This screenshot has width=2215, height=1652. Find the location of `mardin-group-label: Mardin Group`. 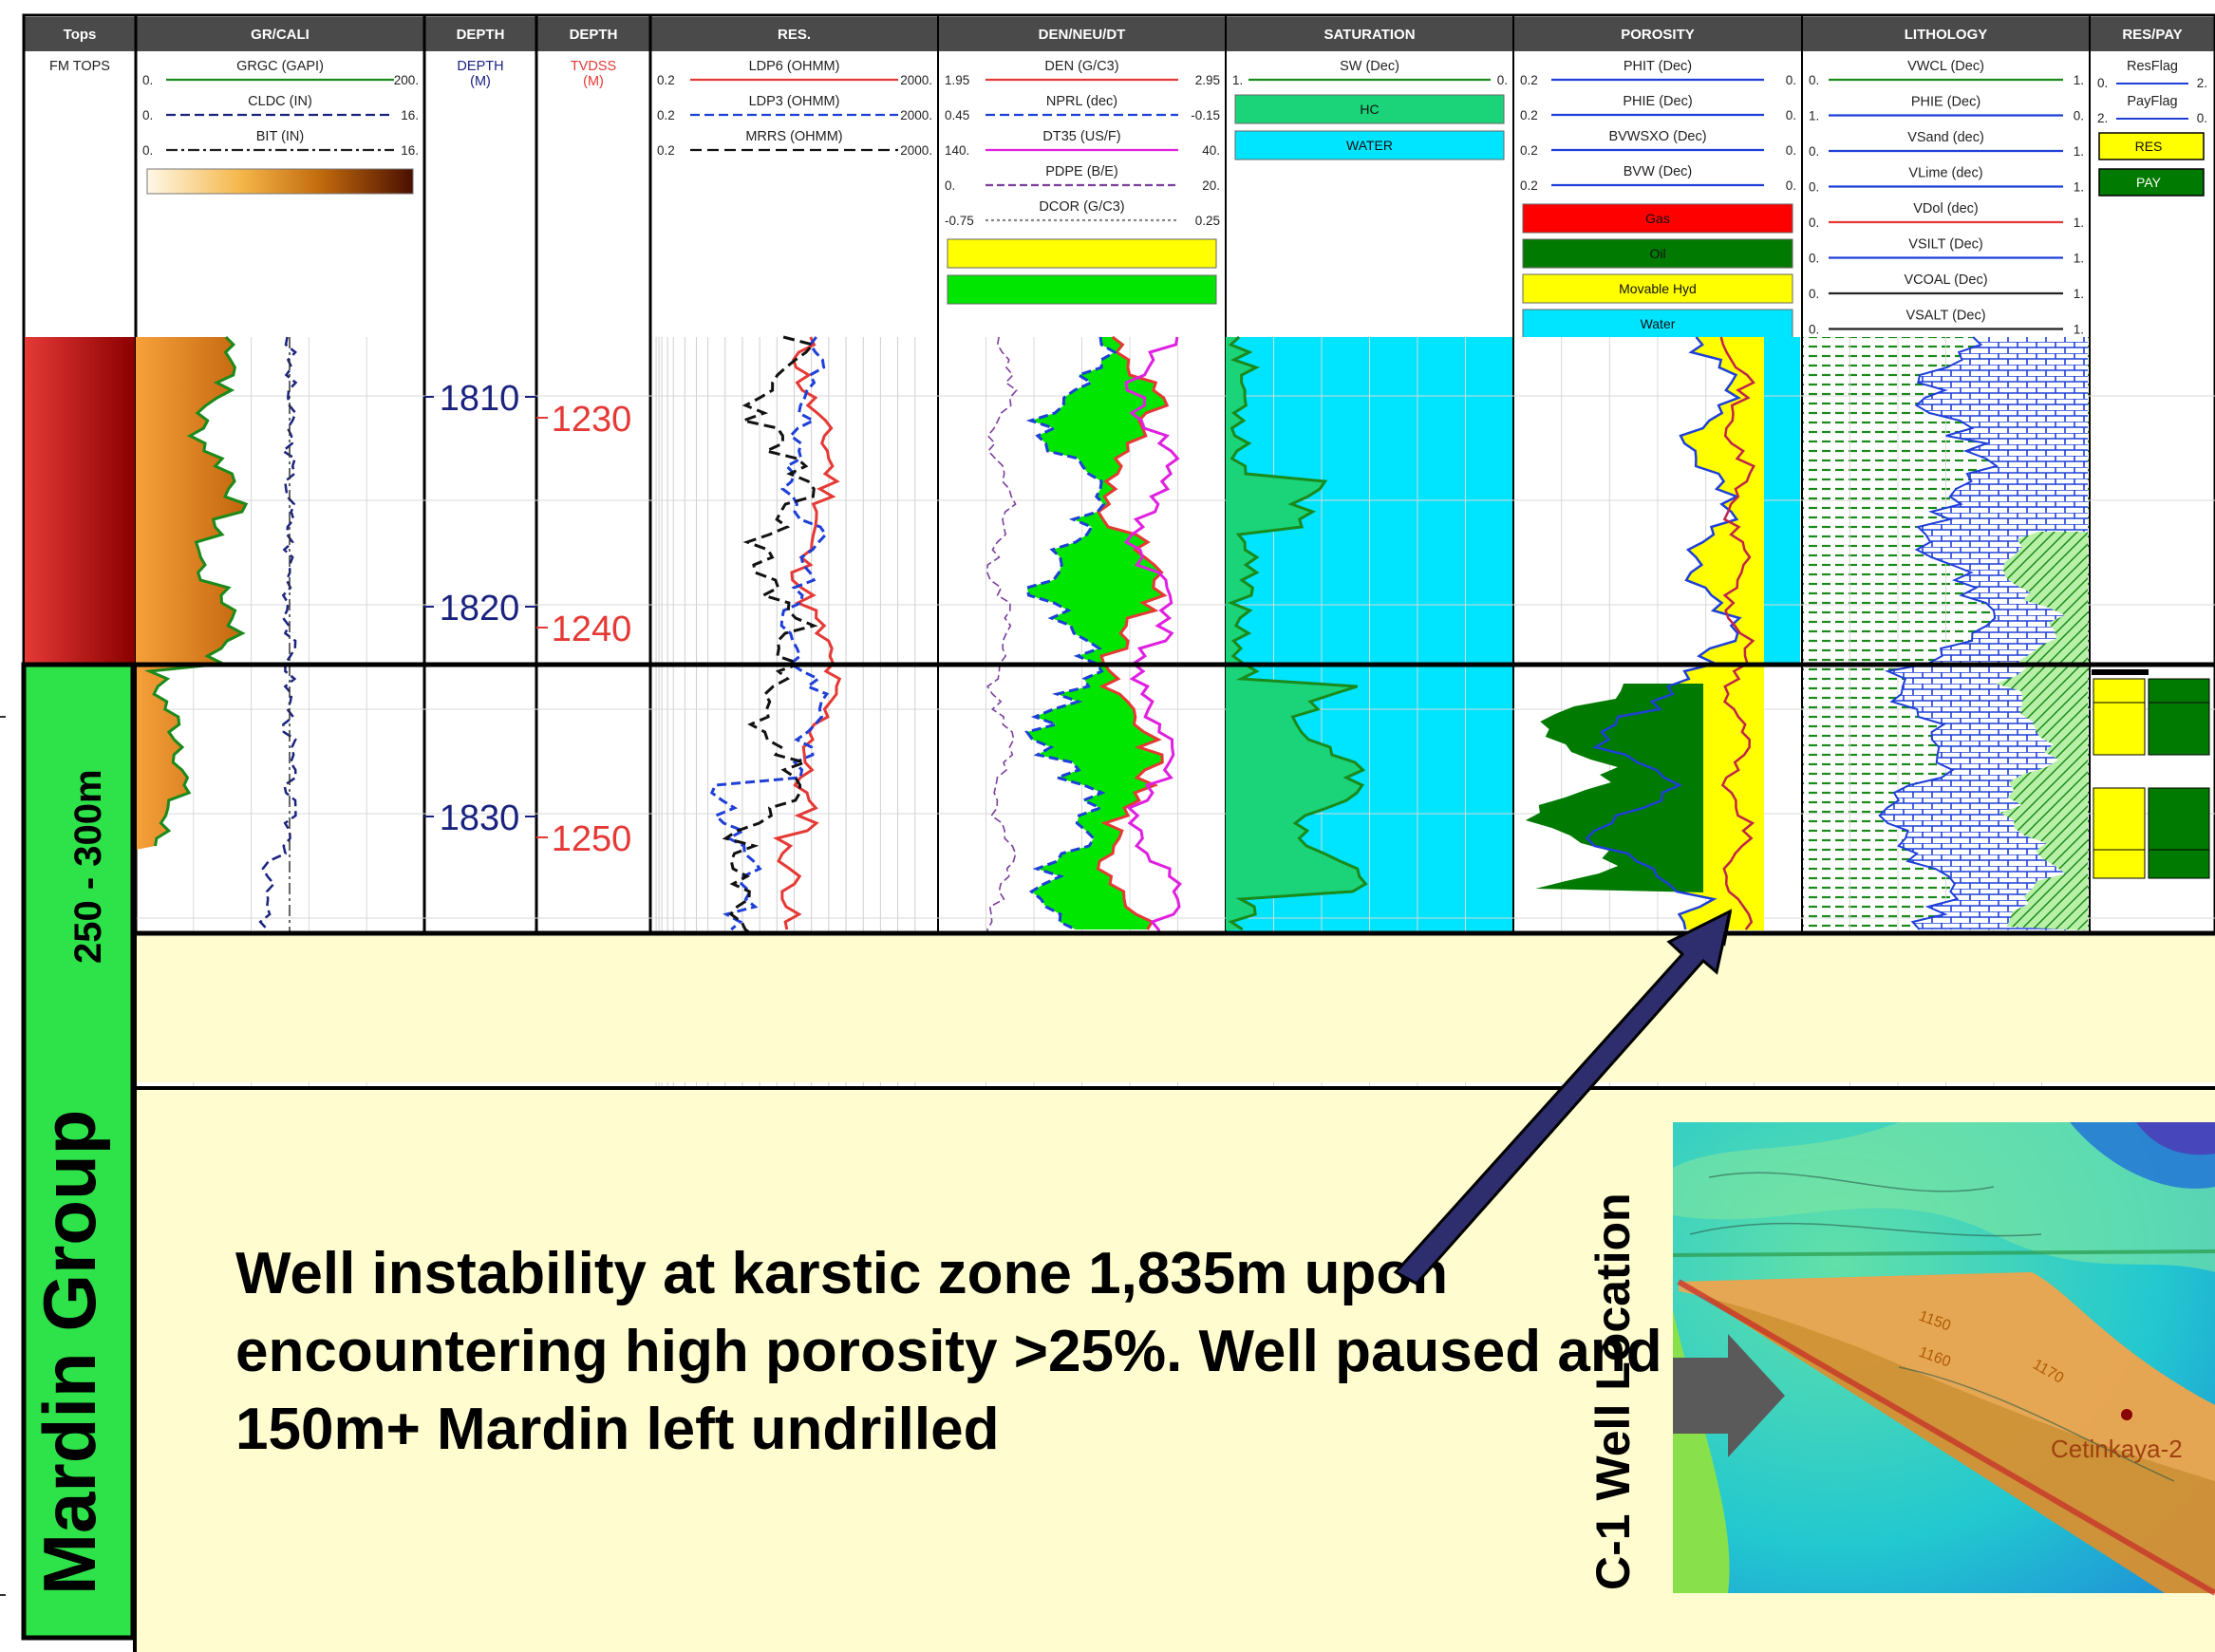

mardin-group-label: Mardin Group is located at coordinates (69, 1352).